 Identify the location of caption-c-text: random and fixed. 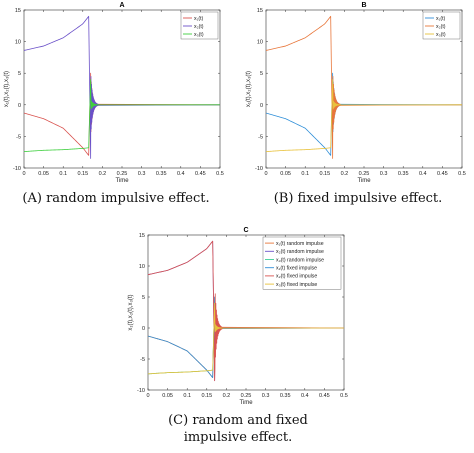
(250, 420).